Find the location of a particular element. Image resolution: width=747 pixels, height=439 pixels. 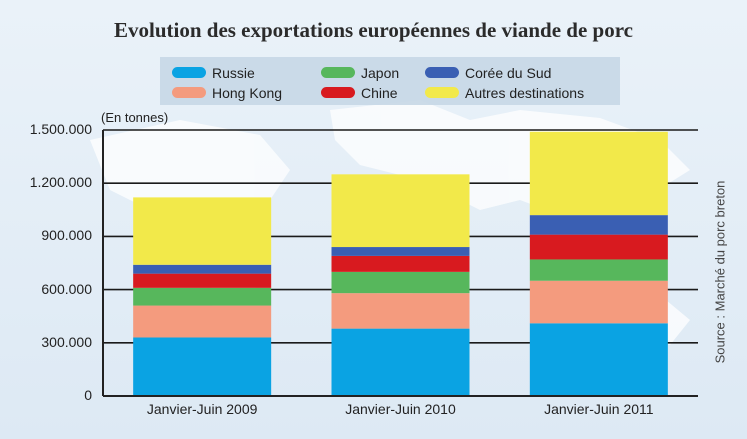

y-tick-label: 300.000 is located at coordinates (66, 341).